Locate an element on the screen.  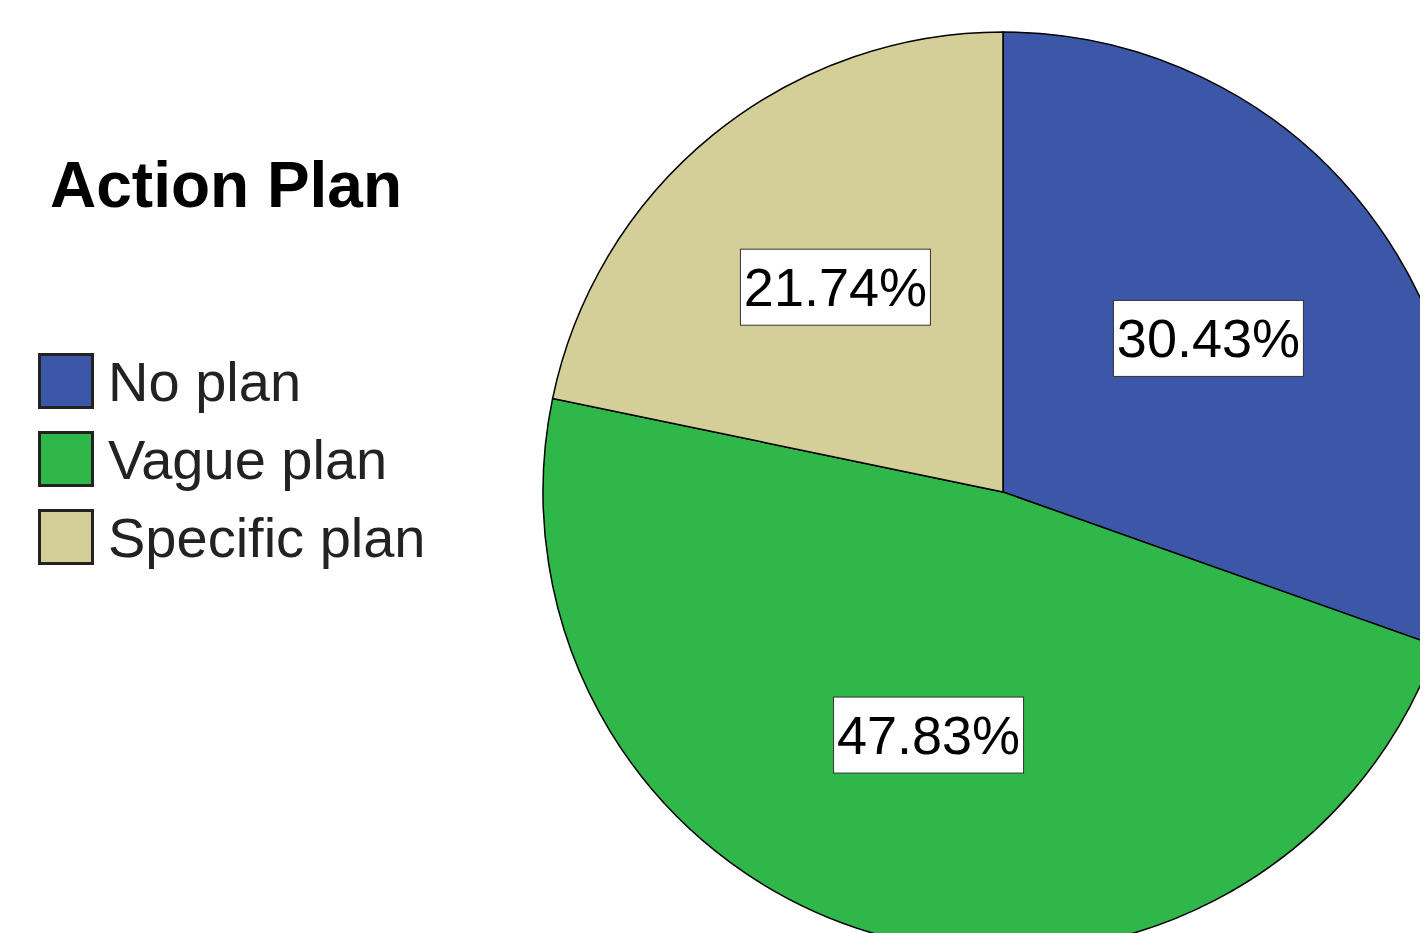
data-label: 21.74% is located at coordinates (835, 287).